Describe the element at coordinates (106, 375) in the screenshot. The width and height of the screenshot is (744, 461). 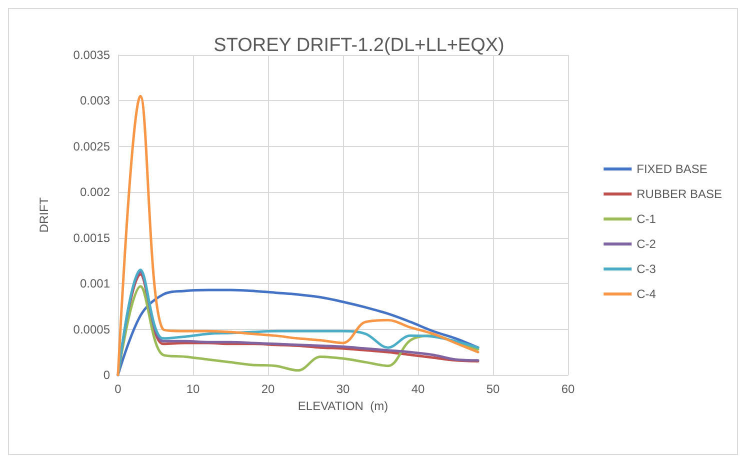
I see `y-tick-label: 0` at that location.